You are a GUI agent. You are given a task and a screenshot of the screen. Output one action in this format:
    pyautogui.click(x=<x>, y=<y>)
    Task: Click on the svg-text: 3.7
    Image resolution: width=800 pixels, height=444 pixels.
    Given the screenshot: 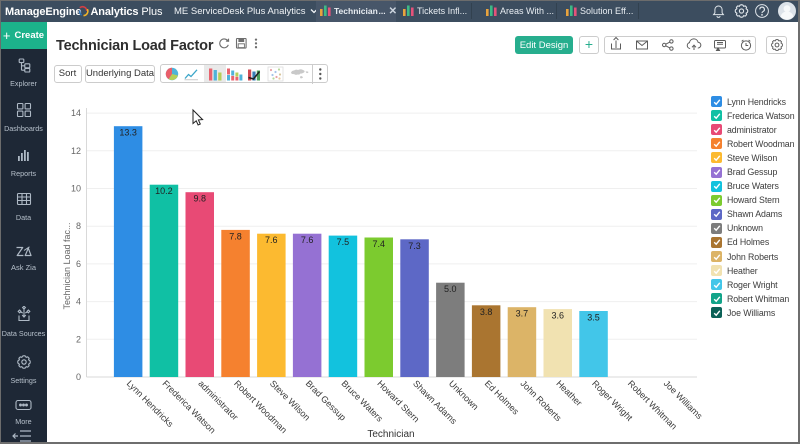 What is the action you would take?
    pyautogui.click(x=522, y=314)
    